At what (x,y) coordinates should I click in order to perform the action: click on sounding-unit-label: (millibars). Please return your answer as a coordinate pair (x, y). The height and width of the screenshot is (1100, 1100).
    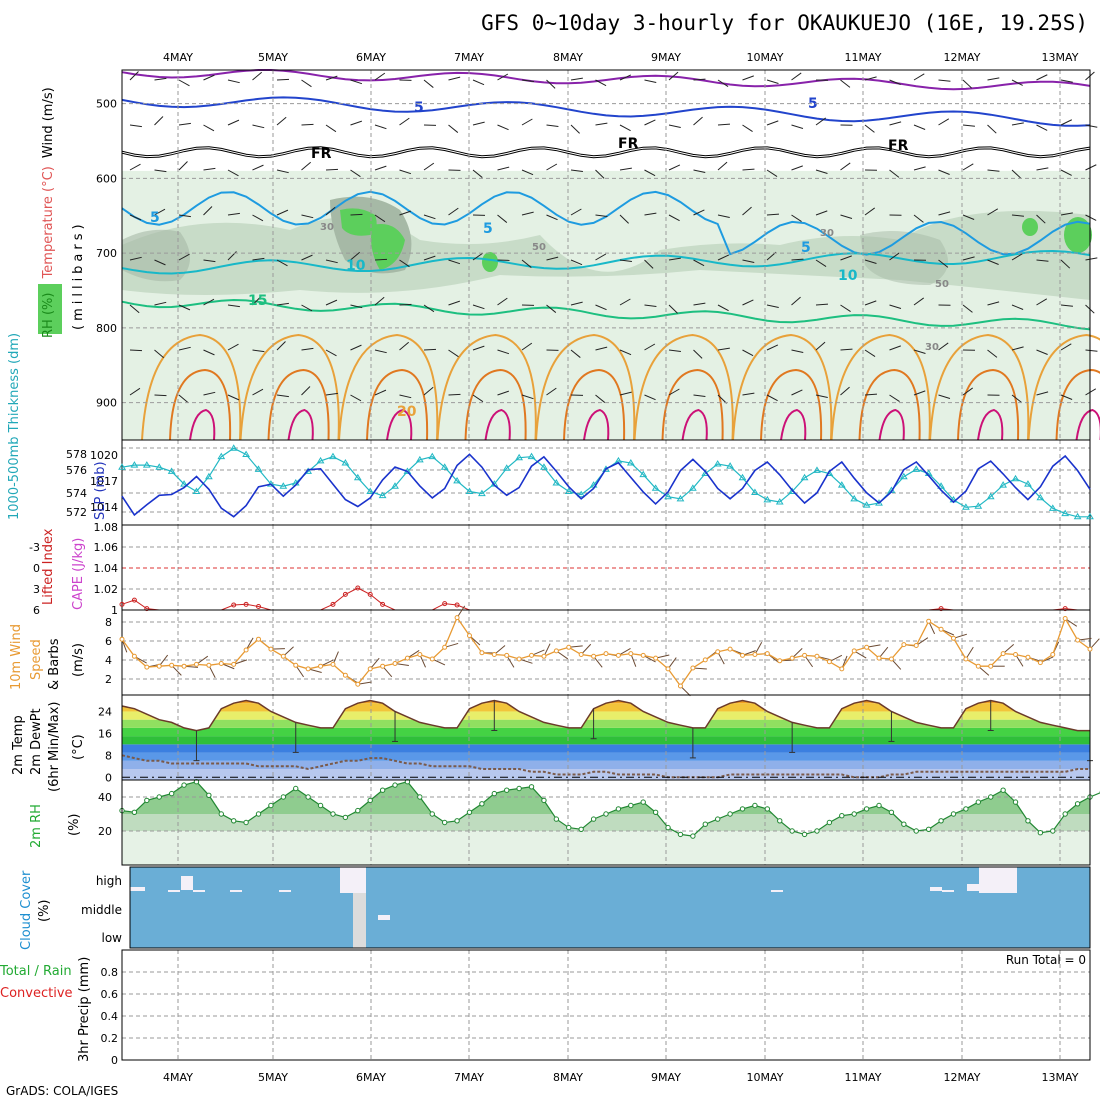
    Looking at the image, I should click on (78, 275).